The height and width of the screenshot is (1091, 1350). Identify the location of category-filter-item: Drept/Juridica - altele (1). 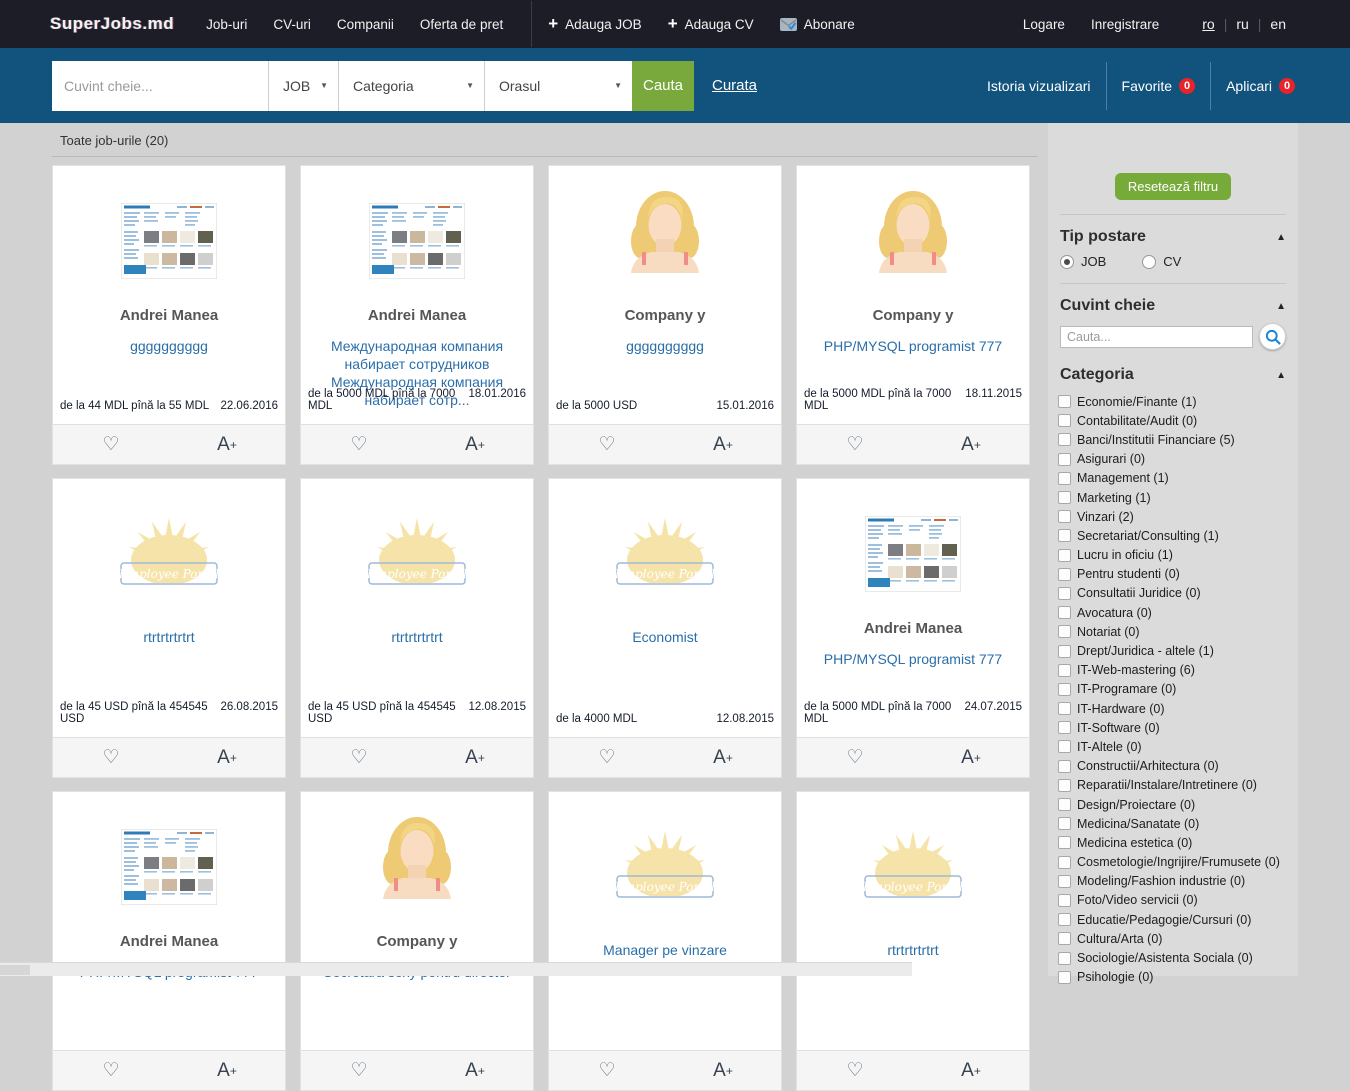
(1173, 650).